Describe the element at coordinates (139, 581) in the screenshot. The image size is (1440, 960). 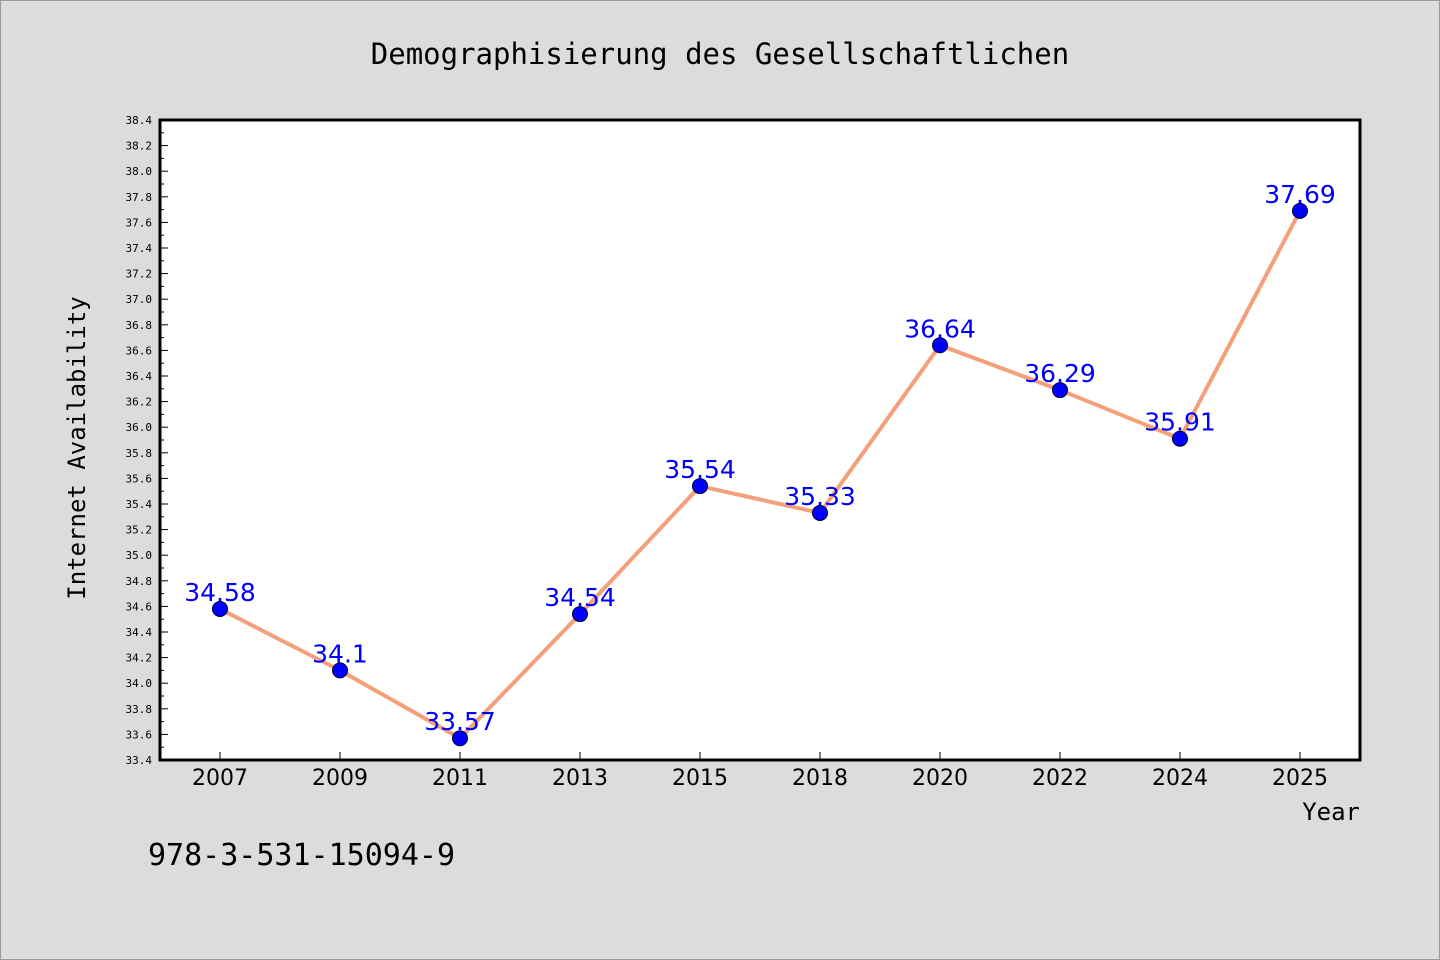
I see `y-tick-label: 34.8` at that location.